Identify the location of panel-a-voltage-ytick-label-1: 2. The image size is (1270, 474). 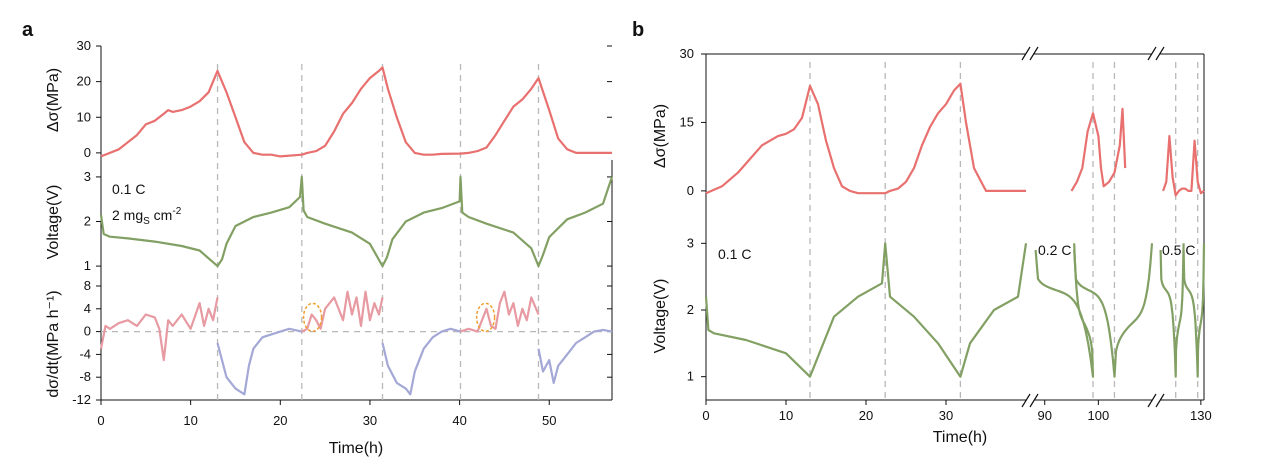
(87, 221).